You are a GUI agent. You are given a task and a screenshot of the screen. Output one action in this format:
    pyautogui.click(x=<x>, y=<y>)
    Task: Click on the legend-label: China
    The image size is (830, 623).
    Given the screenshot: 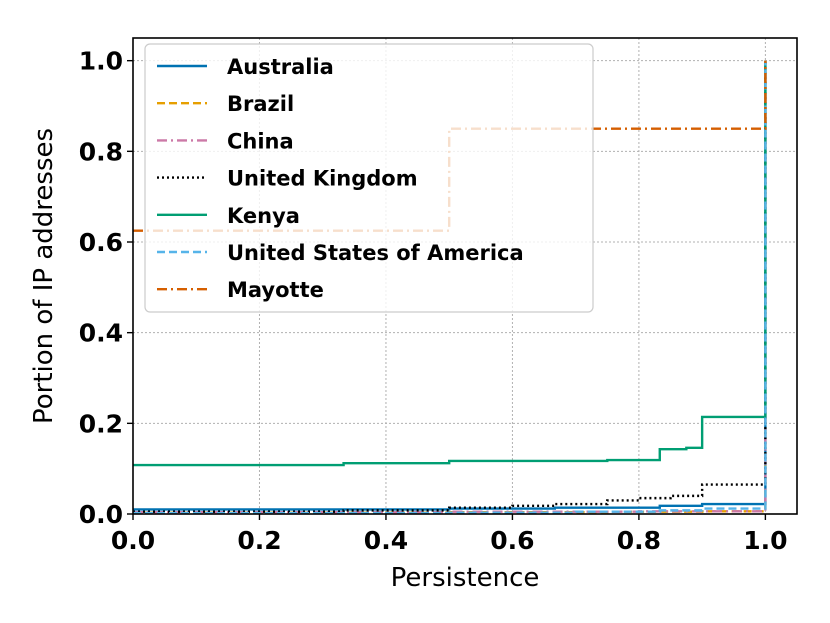 What is the action you would take?
    pyautogui.click(x=260, y=141)
    